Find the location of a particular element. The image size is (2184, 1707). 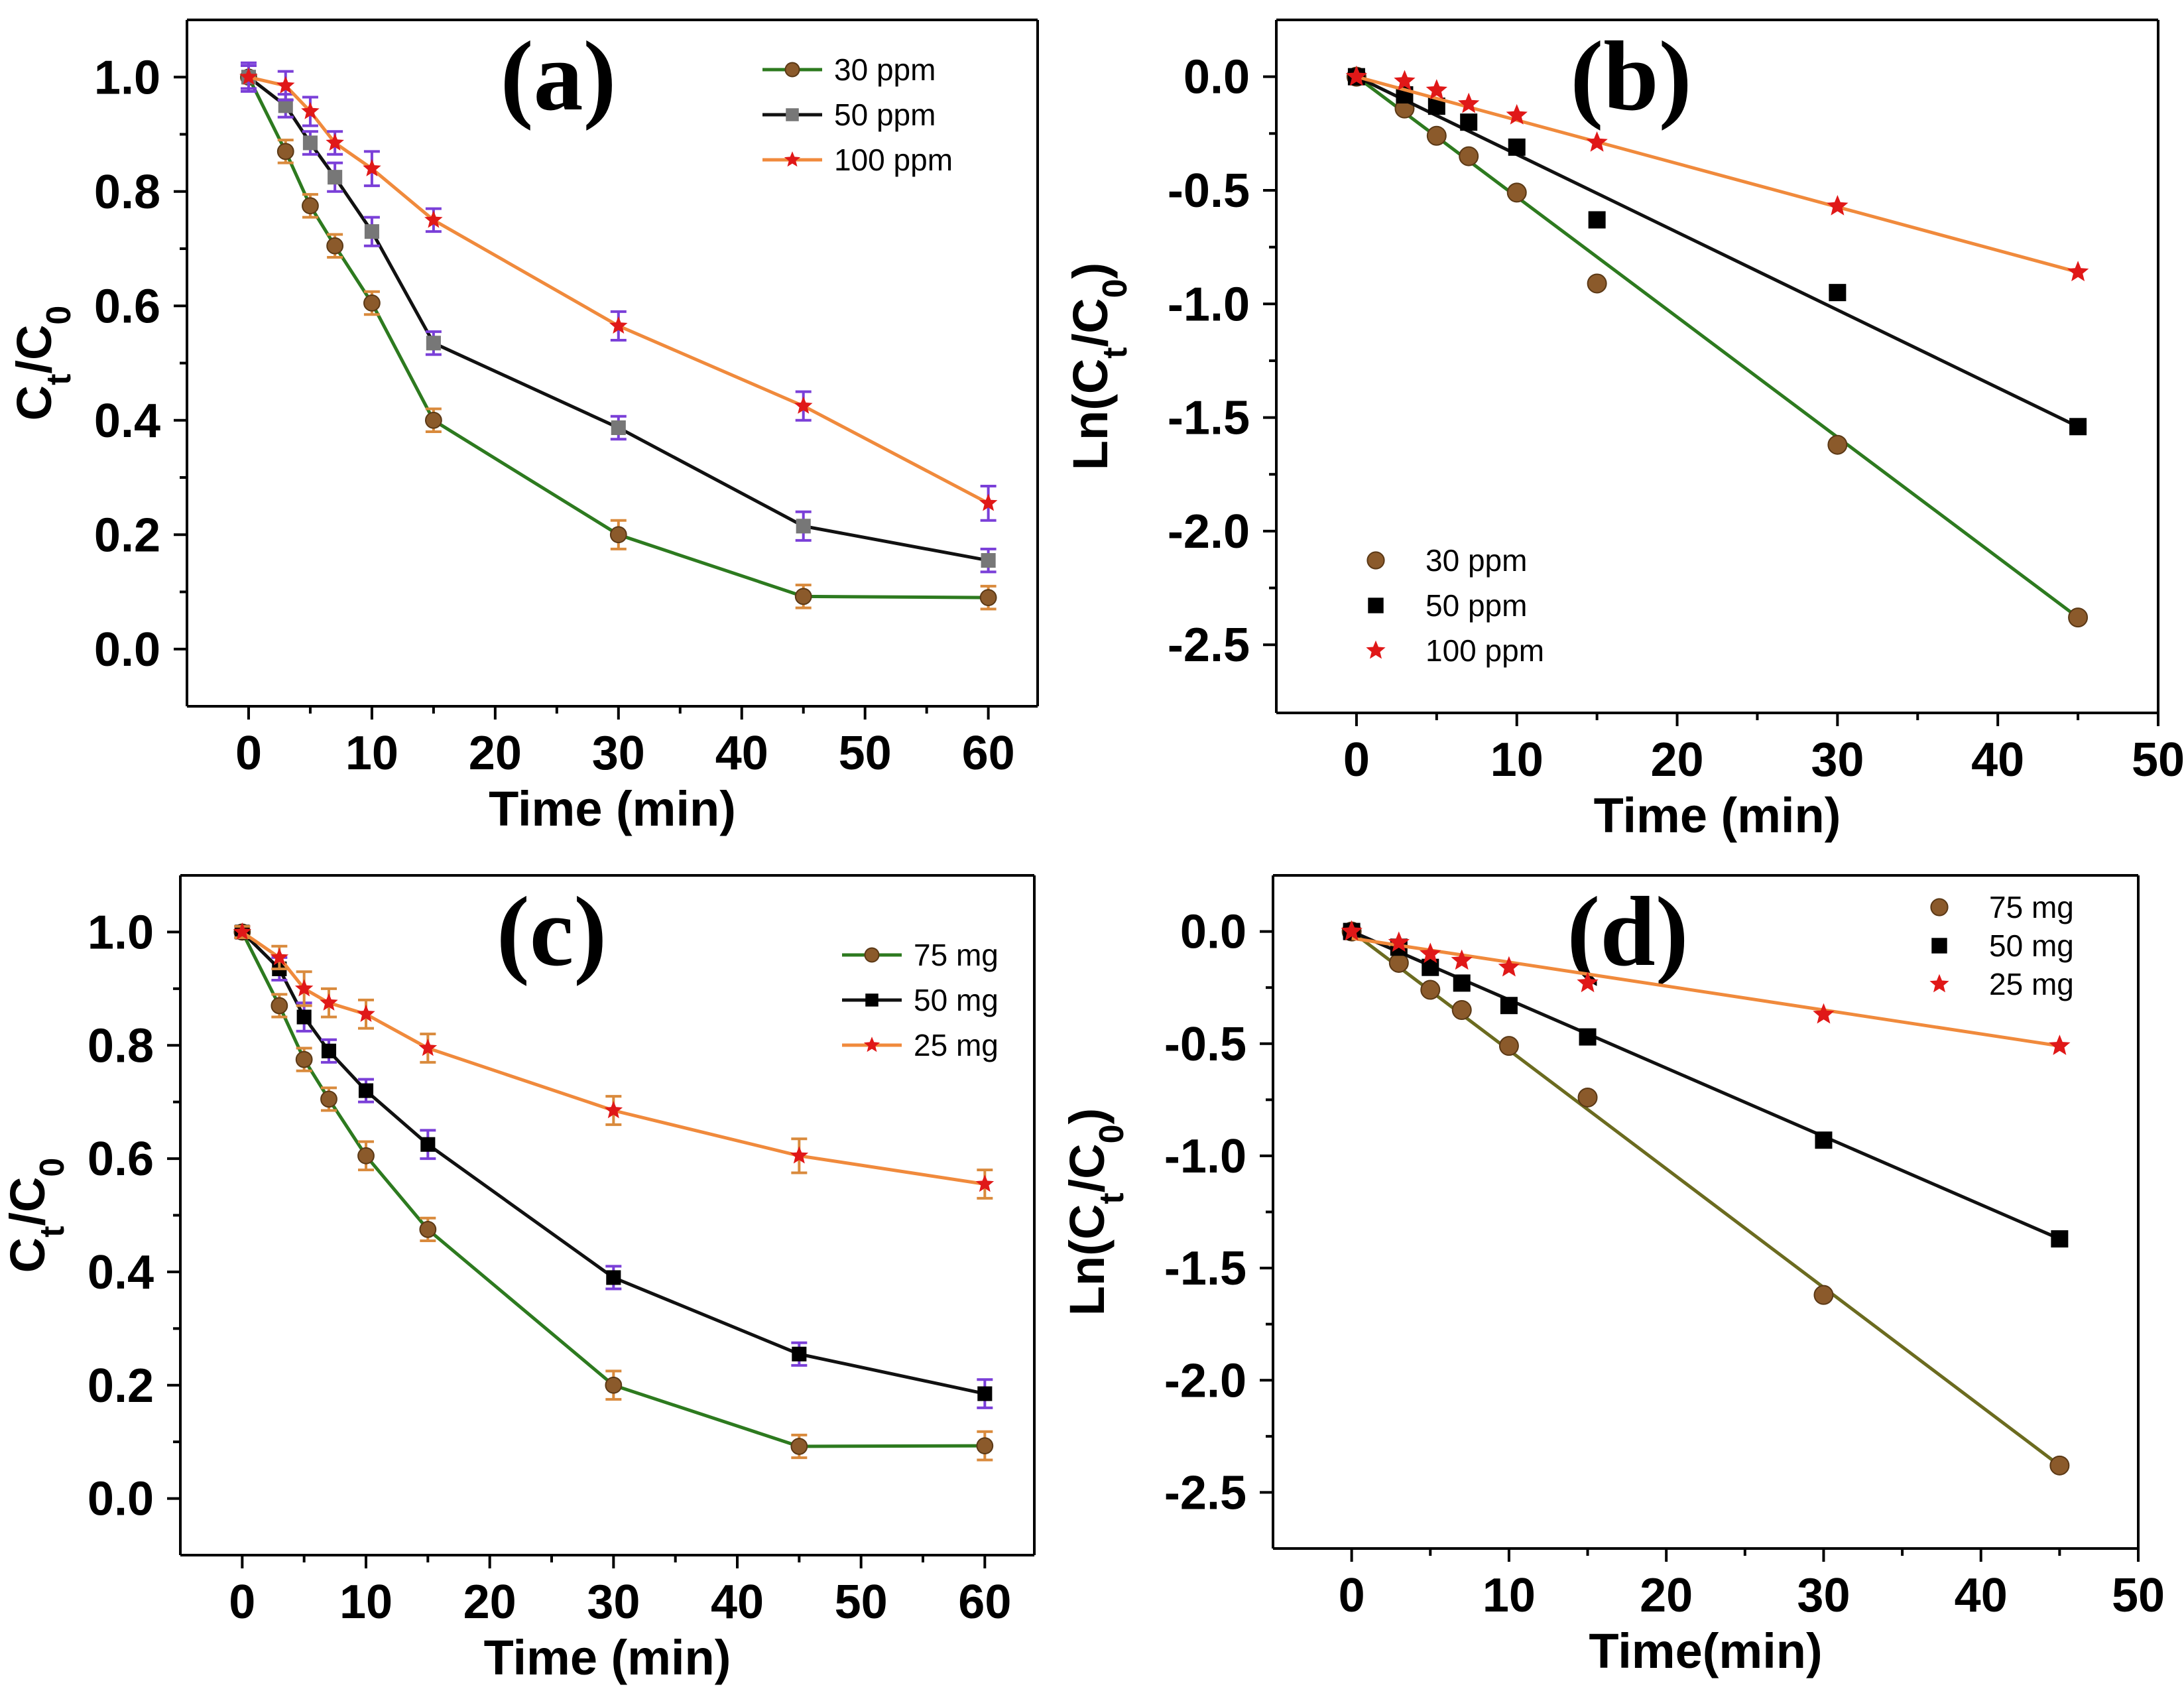

y-tick-label: 1.0 is located at coordinates (127, 77).